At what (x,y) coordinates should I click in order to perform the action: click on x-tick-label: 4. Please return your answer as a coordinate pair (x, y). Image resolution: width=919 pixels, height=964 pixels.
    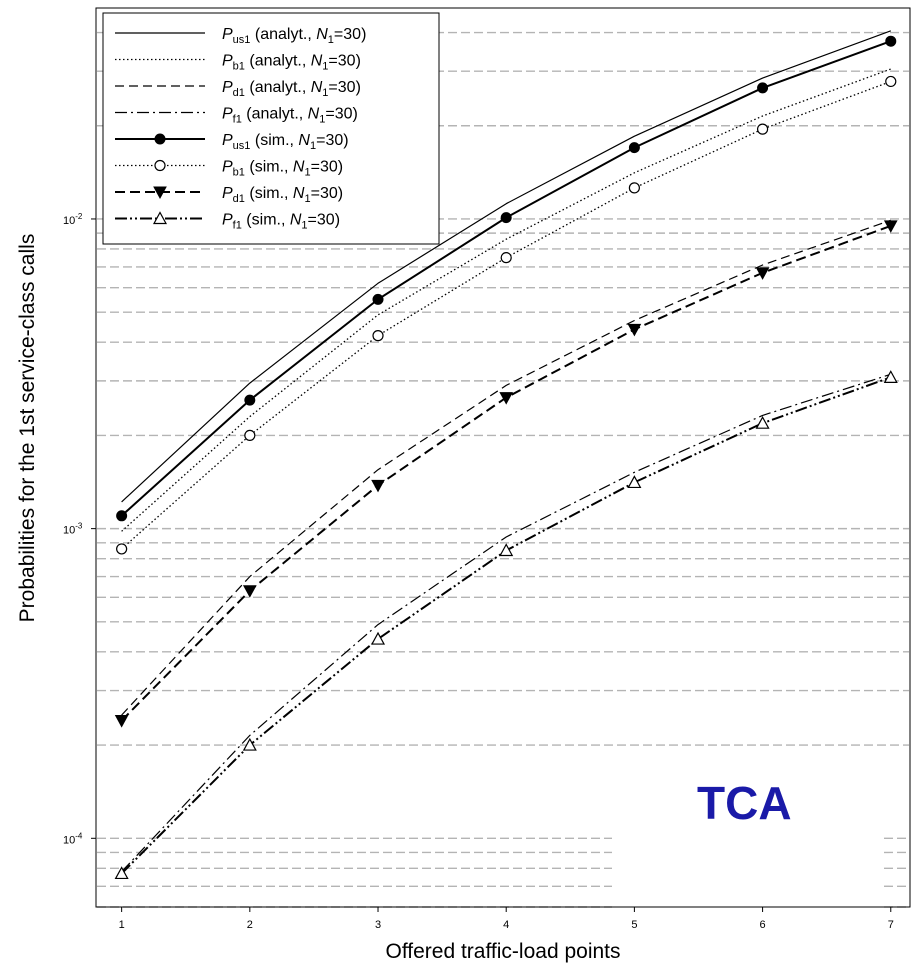
    Looking at the image, I should click on (506, 925).